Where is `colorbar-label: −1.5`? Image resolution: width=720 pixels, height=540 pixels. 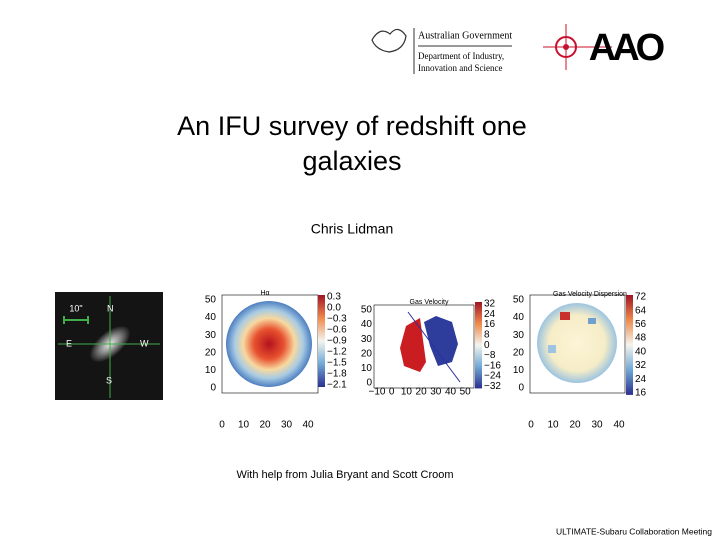 colorbar-label: −1.5 is located at coordinates (337, 363).